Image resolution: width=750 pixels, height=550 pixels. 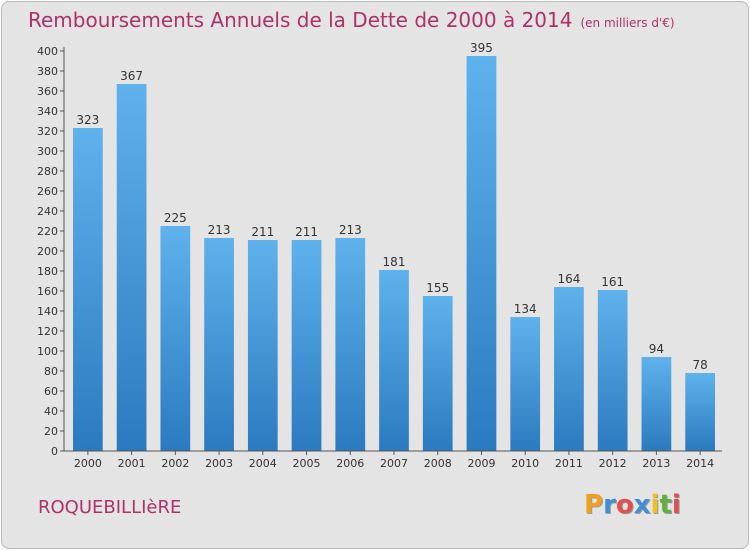 What do you see at coordinates (594, 505) in the screenshot?
I see `logo-letter: P` at bounding box center [594, 505].